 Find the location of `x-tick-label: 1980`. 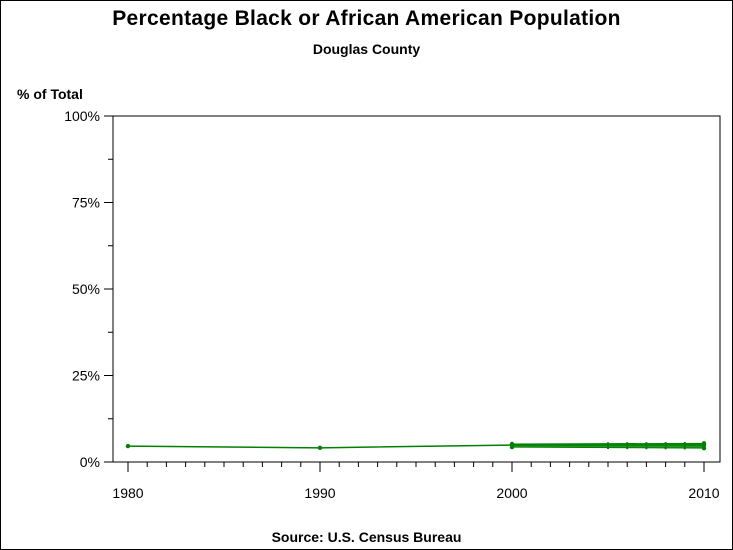

x-tick-label: 1980 is located at coordinates (127, 493).